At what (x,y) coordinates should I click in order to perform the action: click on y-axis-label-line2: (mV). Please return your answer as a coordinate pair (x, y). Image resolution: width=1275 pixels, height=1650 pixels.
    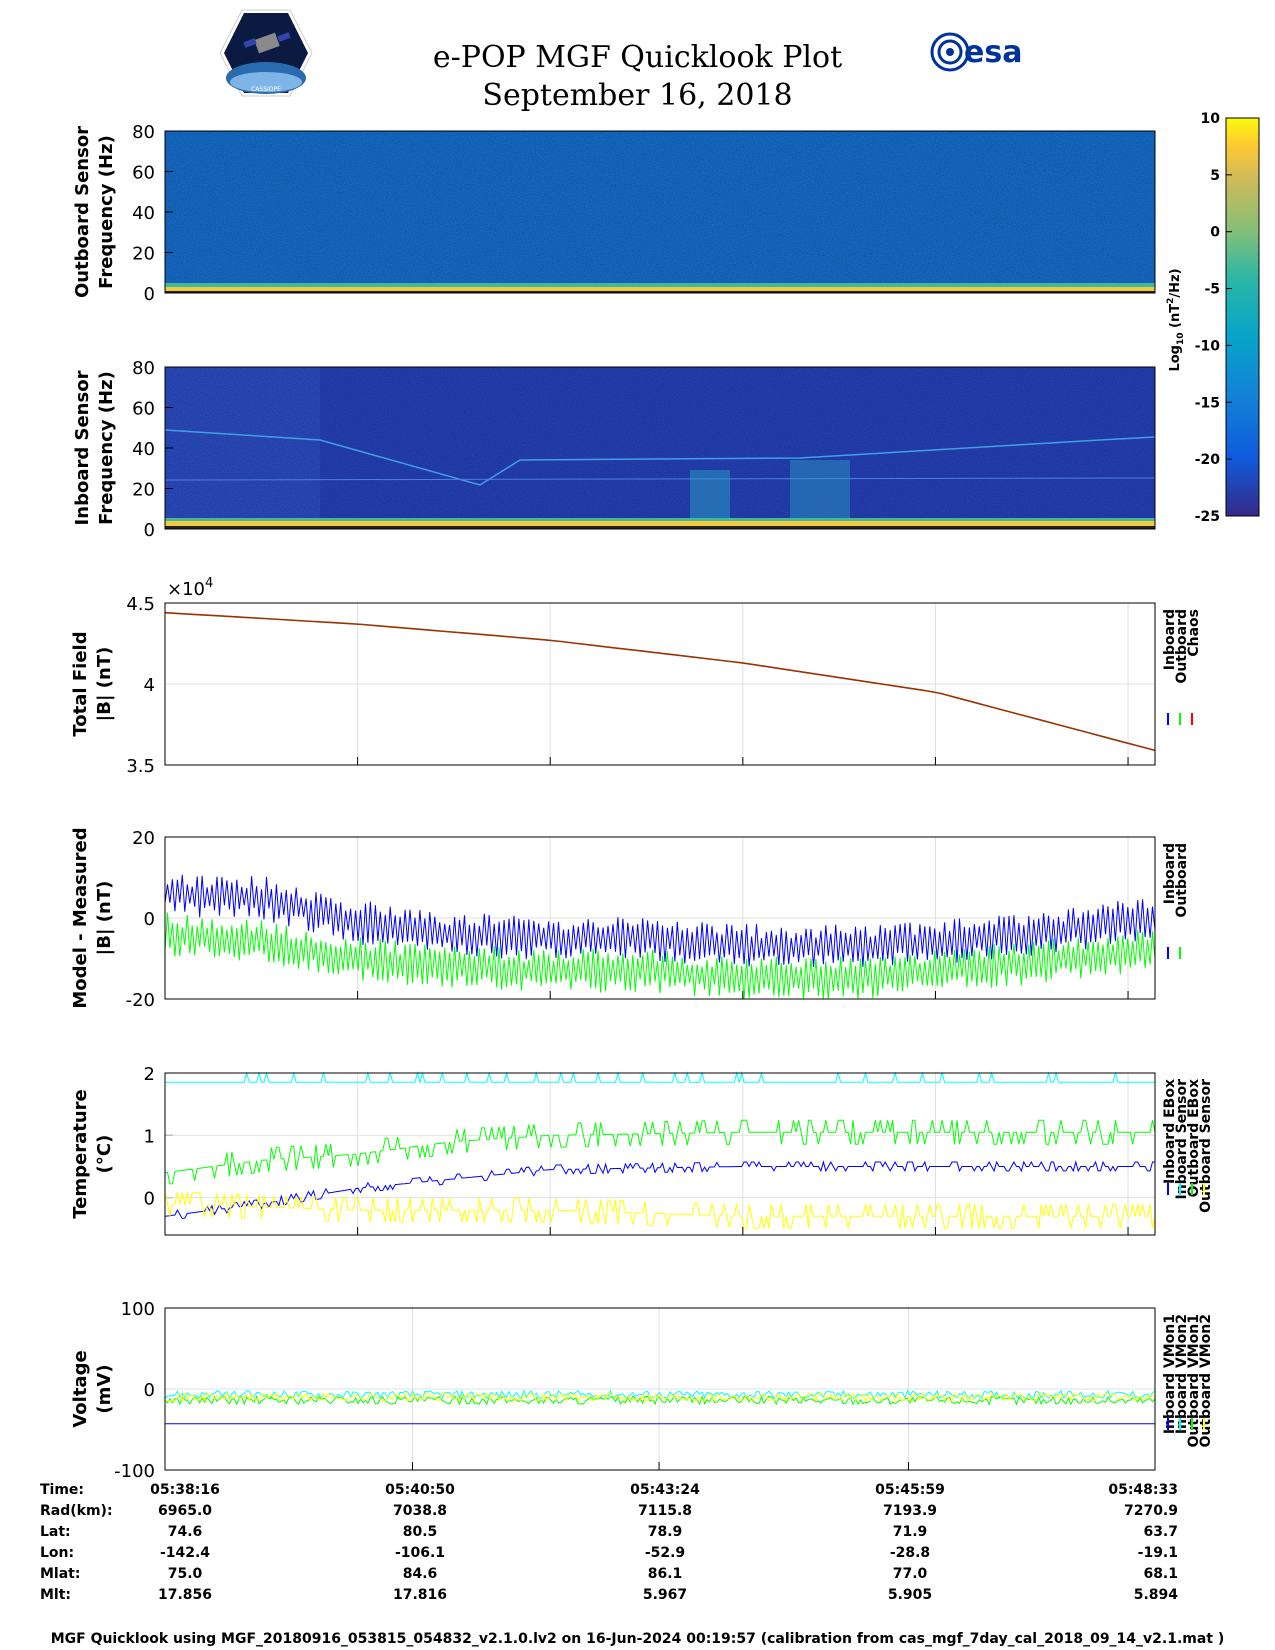
    Looking at the image, I should click on (104, 1388).